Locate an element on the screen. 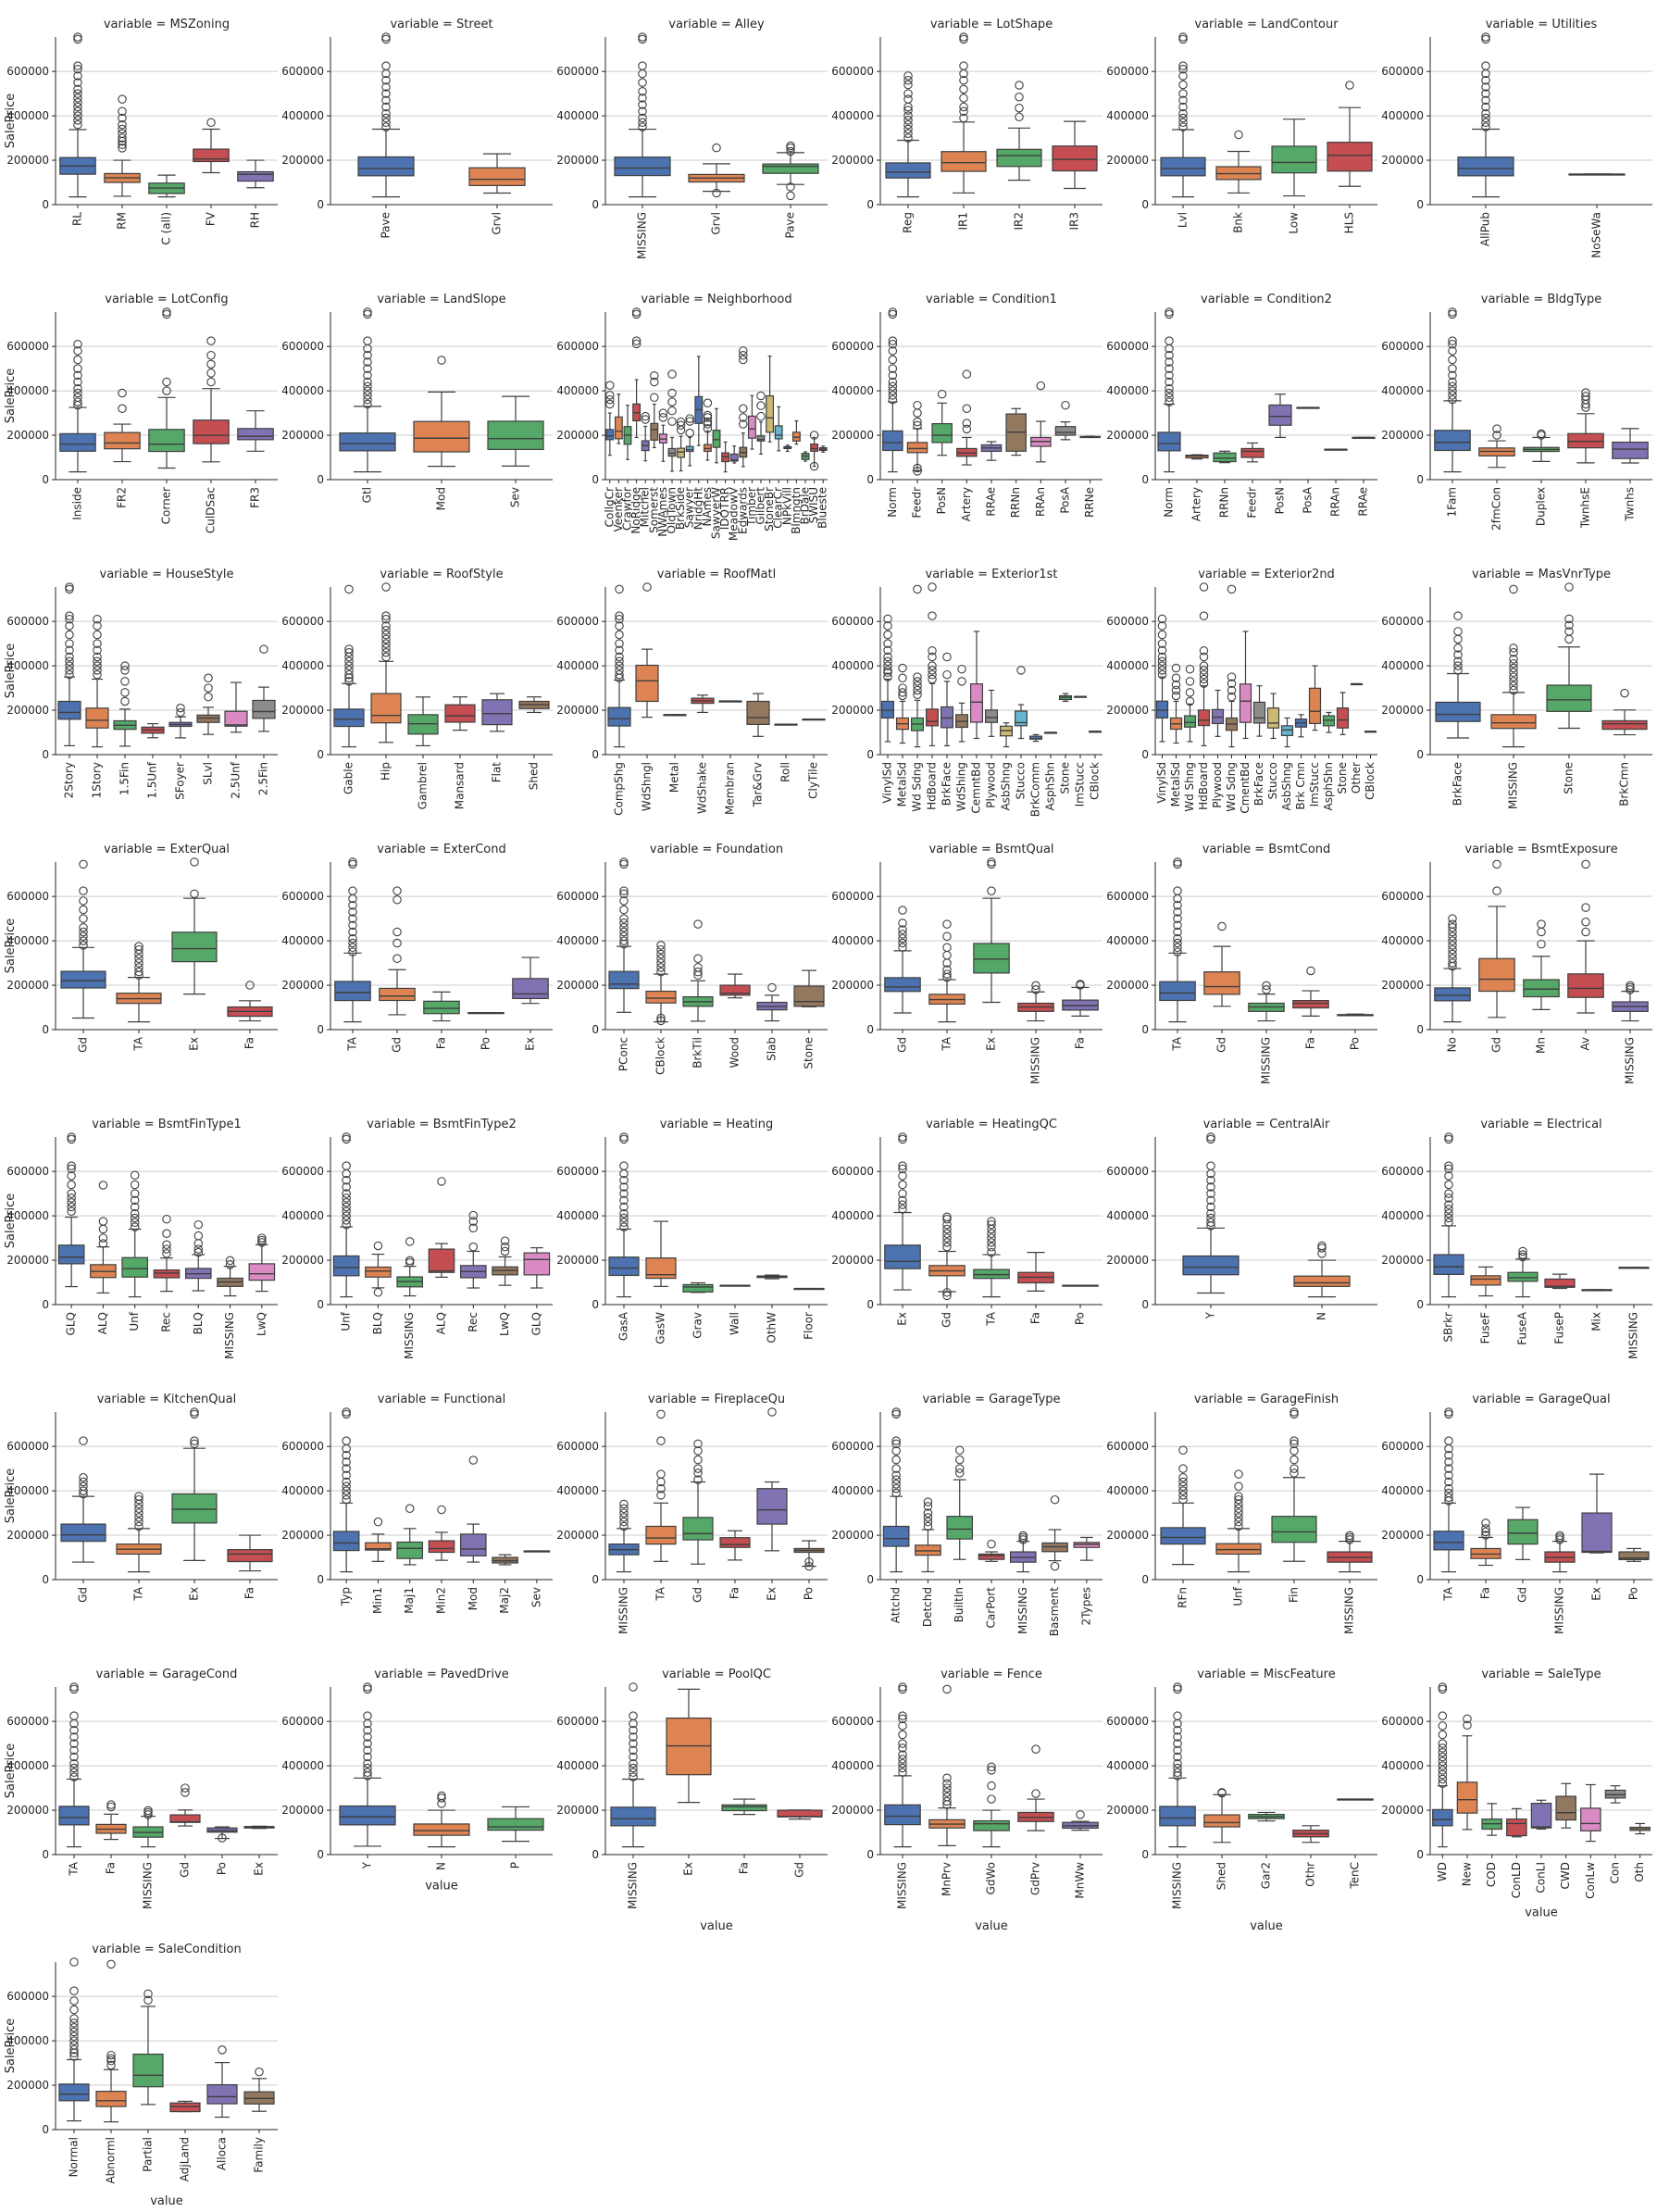 The image size is (1657, 2212). x-tick-label: FuseA is located at coordinates (1523, 1327).